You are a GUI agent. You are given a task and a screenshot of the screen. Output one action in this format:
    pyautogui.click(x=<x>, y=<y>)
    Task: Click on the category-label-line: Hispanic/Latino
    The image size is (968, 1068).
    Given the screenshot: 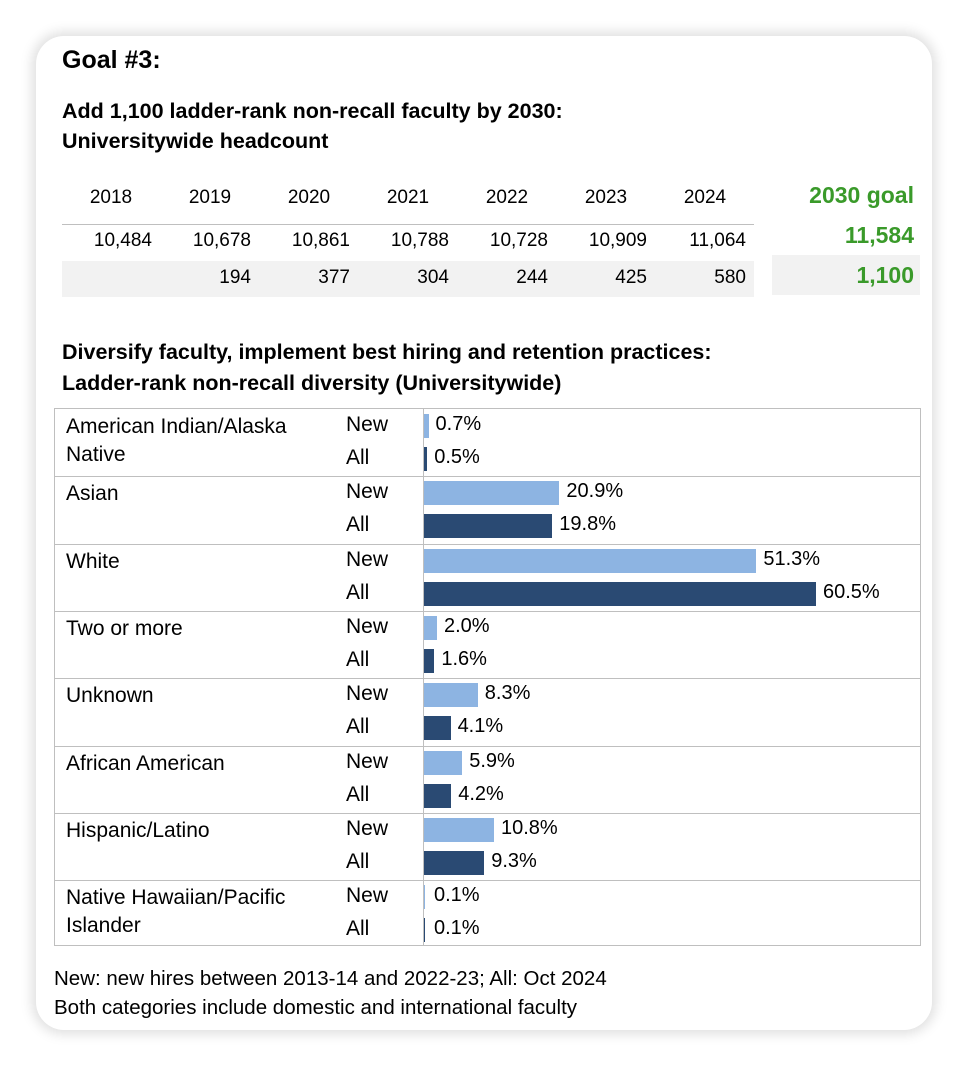 What is the action you would take?
    pyautogui.click(x=138, y=830)
    